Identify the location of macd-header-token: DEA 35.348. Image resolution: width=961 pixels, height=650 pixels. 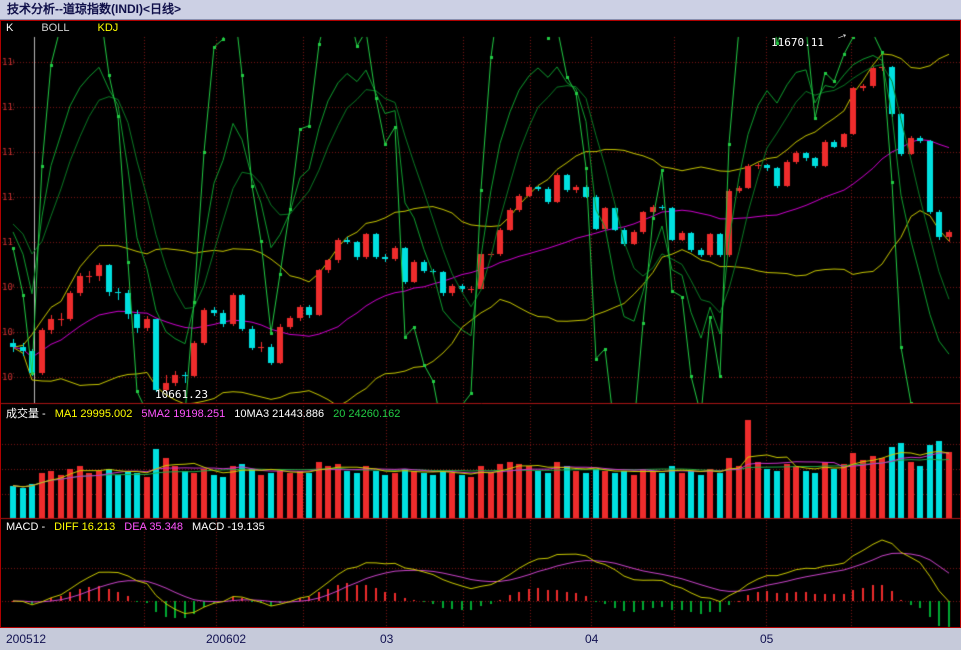
(153, 527).